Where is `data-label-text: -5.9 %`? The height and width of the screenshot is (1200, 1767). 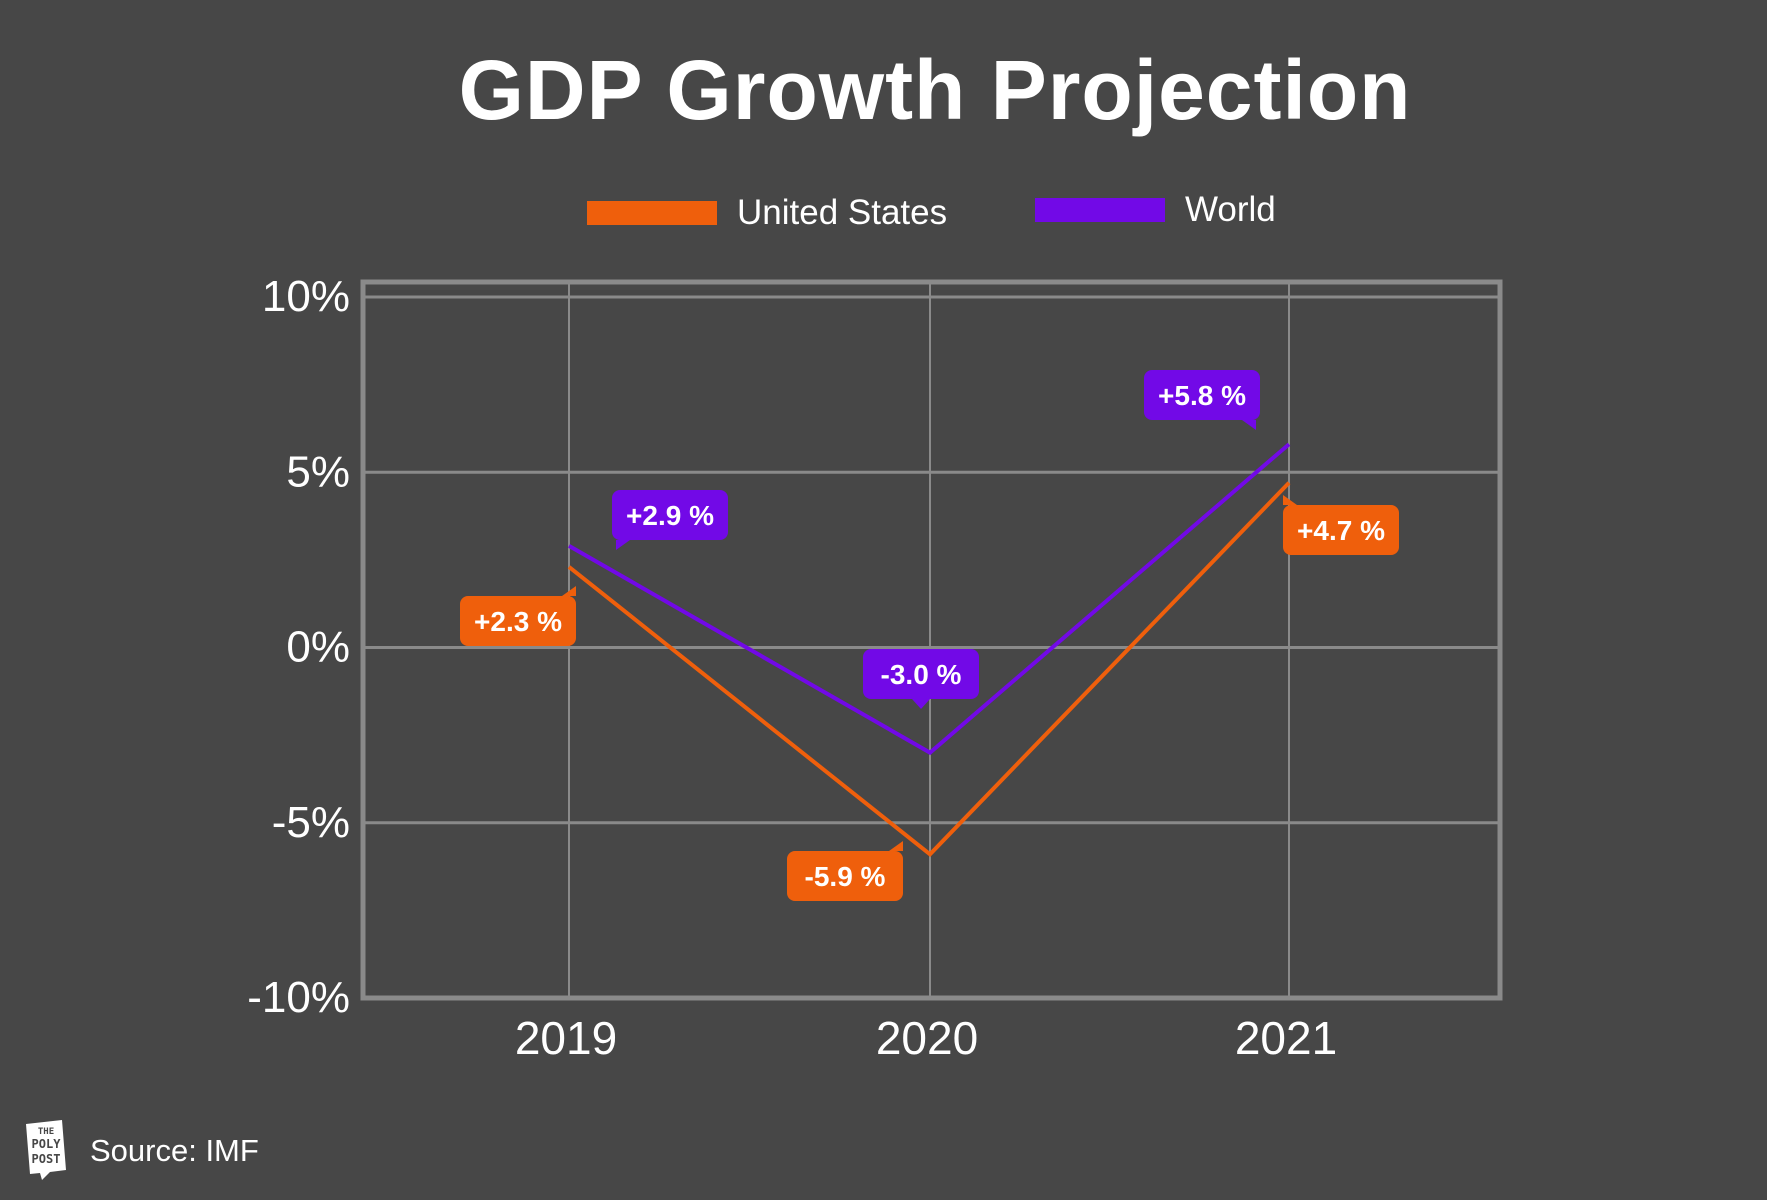 data-label-text: -5.9 % is located at coordinates (845, 876).